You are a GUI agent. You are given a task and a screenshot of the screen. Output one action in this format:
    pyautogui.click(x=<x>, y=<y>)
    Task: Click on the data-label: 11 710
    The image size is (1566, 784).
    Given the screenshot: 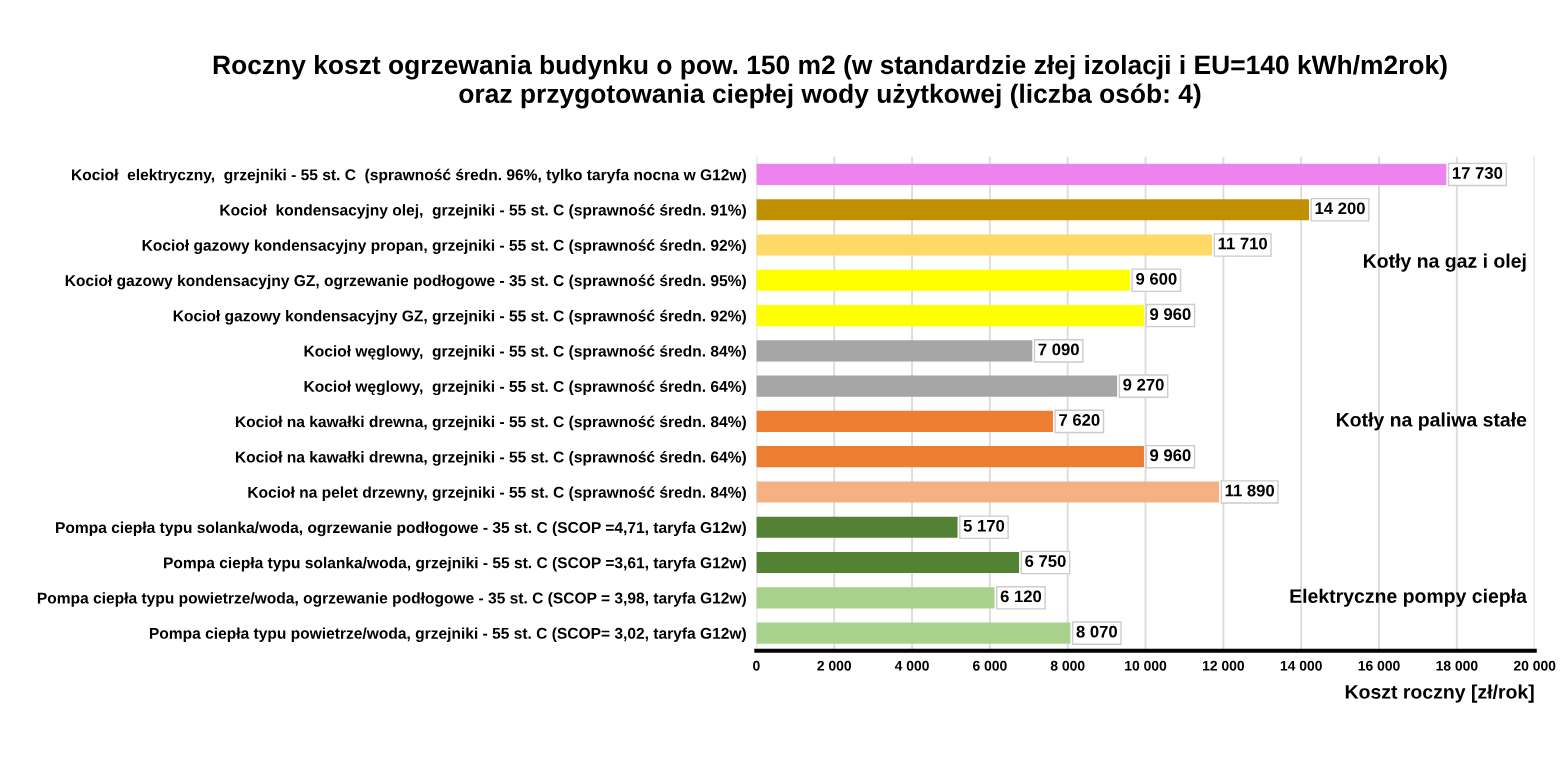 What is the action you would take?
    pyautogui.click(x=1243, y=243)
    